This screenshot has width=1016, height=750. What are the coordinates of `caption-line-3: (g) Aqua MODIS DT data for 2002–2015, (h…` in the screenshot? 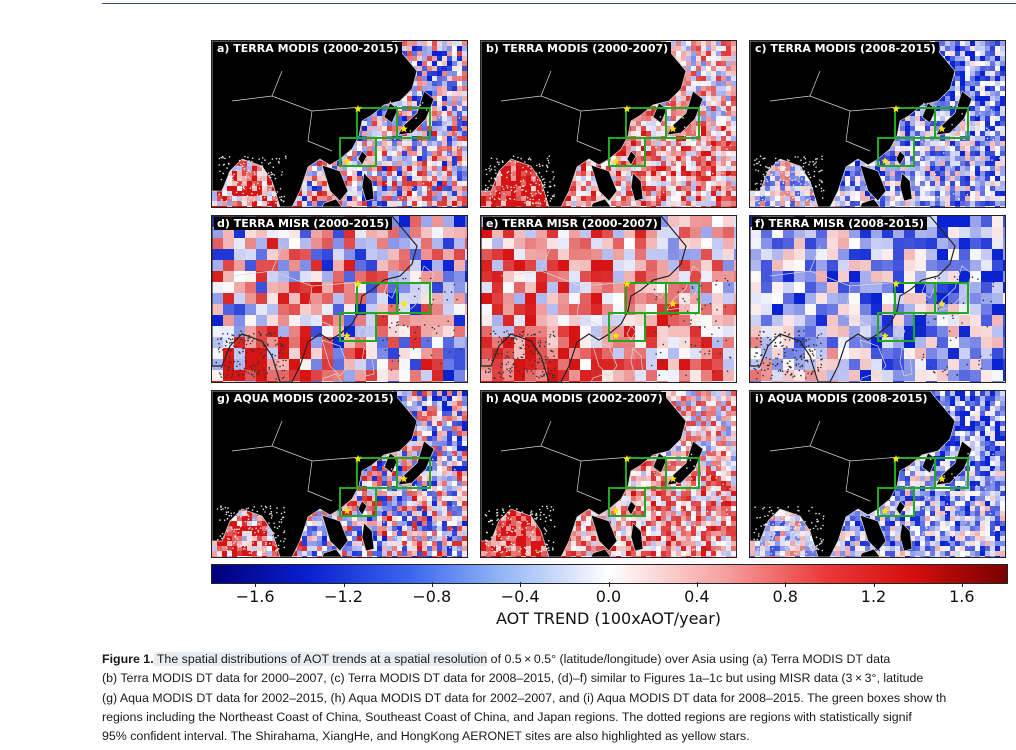 It's located at (524, 697).